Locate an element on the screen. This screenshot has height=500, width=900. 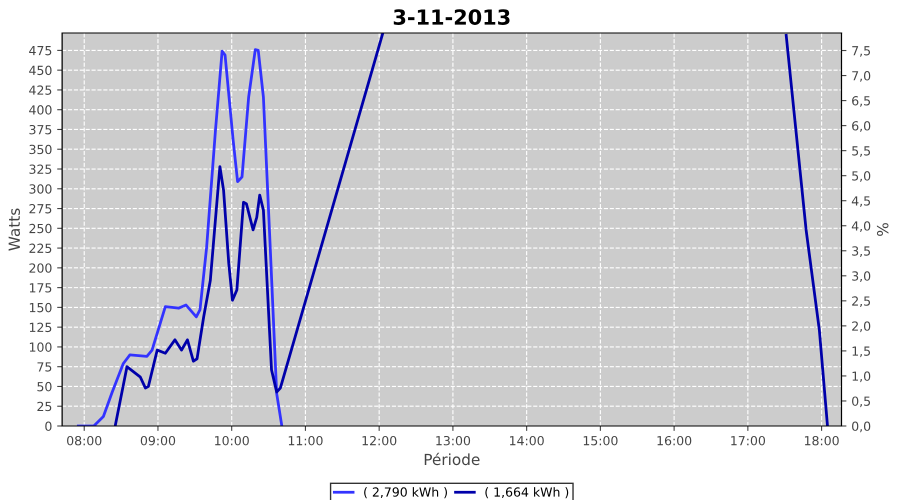
x-axis-title: Période is located at coordinates (452, 459).